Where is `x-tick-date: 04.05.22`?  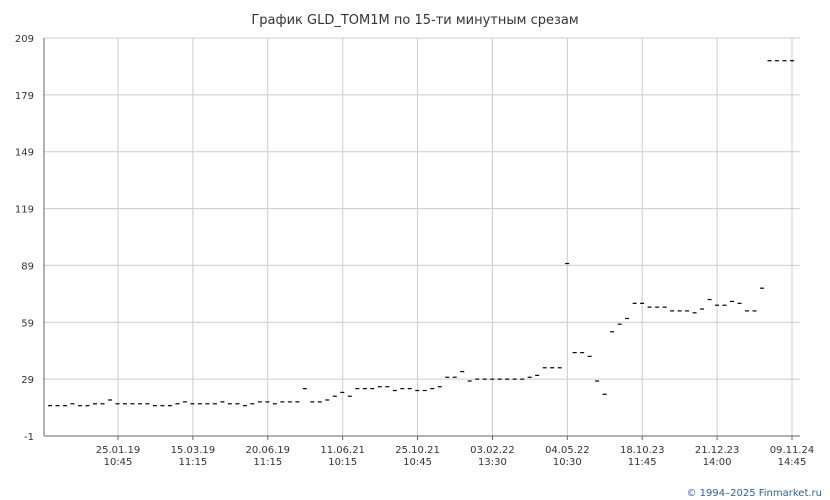 x-tick-date: 04.05.22 is located at coordinates (567, 450).